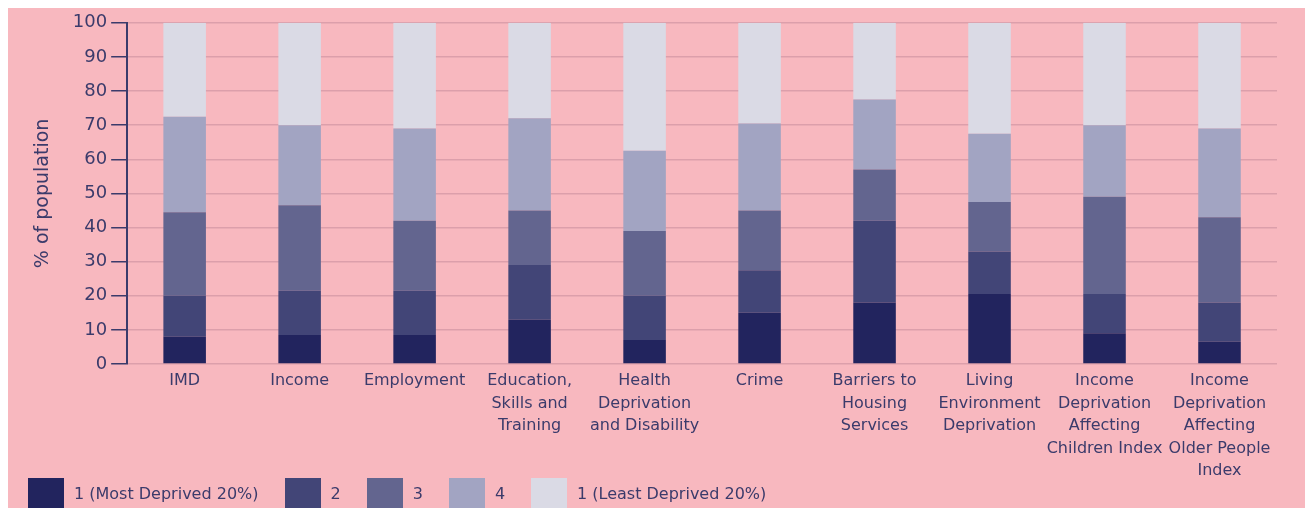  Describe the element at coordinates (41, 193) in the screenshot. I see `y-axis-title: % of population` at that location.